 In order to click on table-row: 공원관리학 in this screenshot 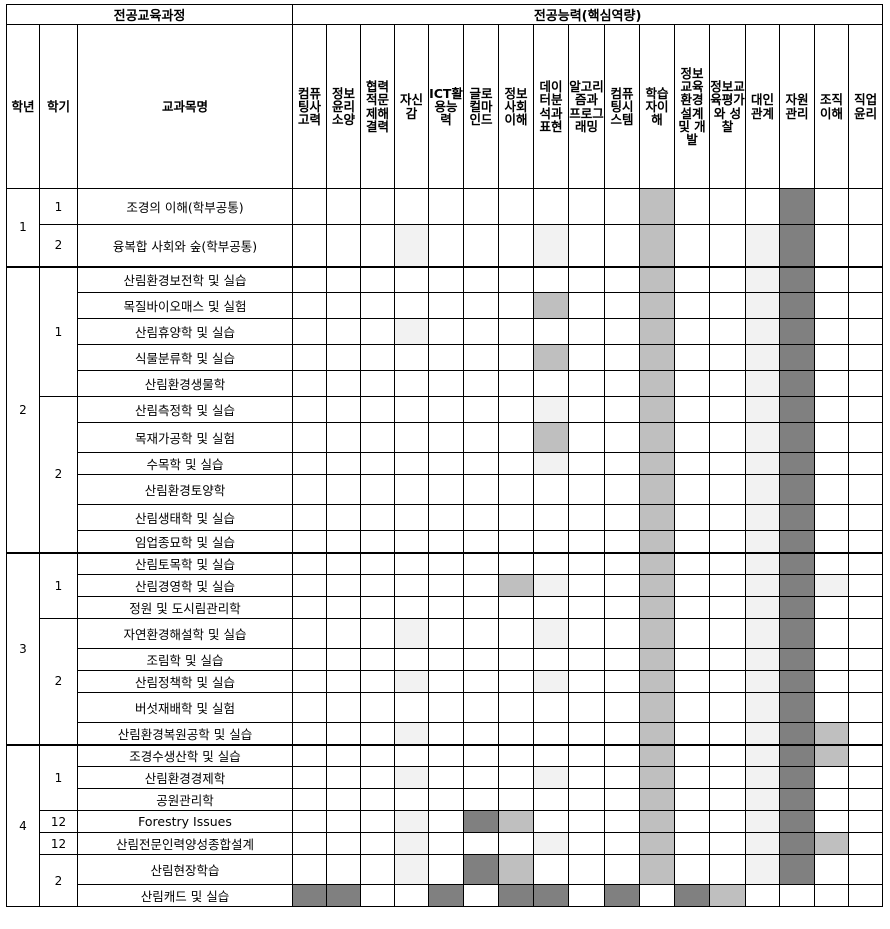, I will do `click(445, 799)`.